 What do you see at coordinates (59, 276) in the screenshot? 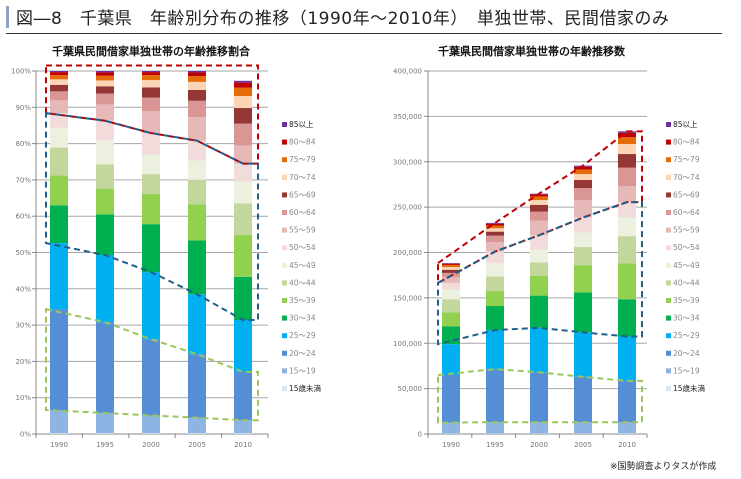
I see `bar-segment-1990-25～29` at bounding box center [59, 276].